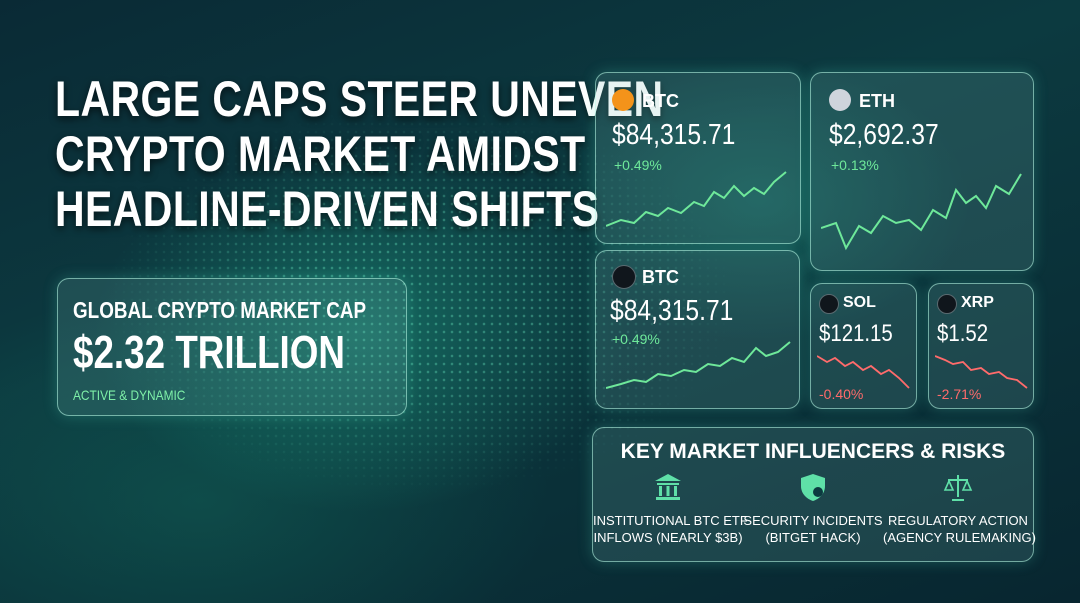 The width and height of the screenshot is (1080, 603). What do you see at coordinates (963, 333) in the screenshot?
I see `ticker-price: $1.52` at bounding box center [963, 333].